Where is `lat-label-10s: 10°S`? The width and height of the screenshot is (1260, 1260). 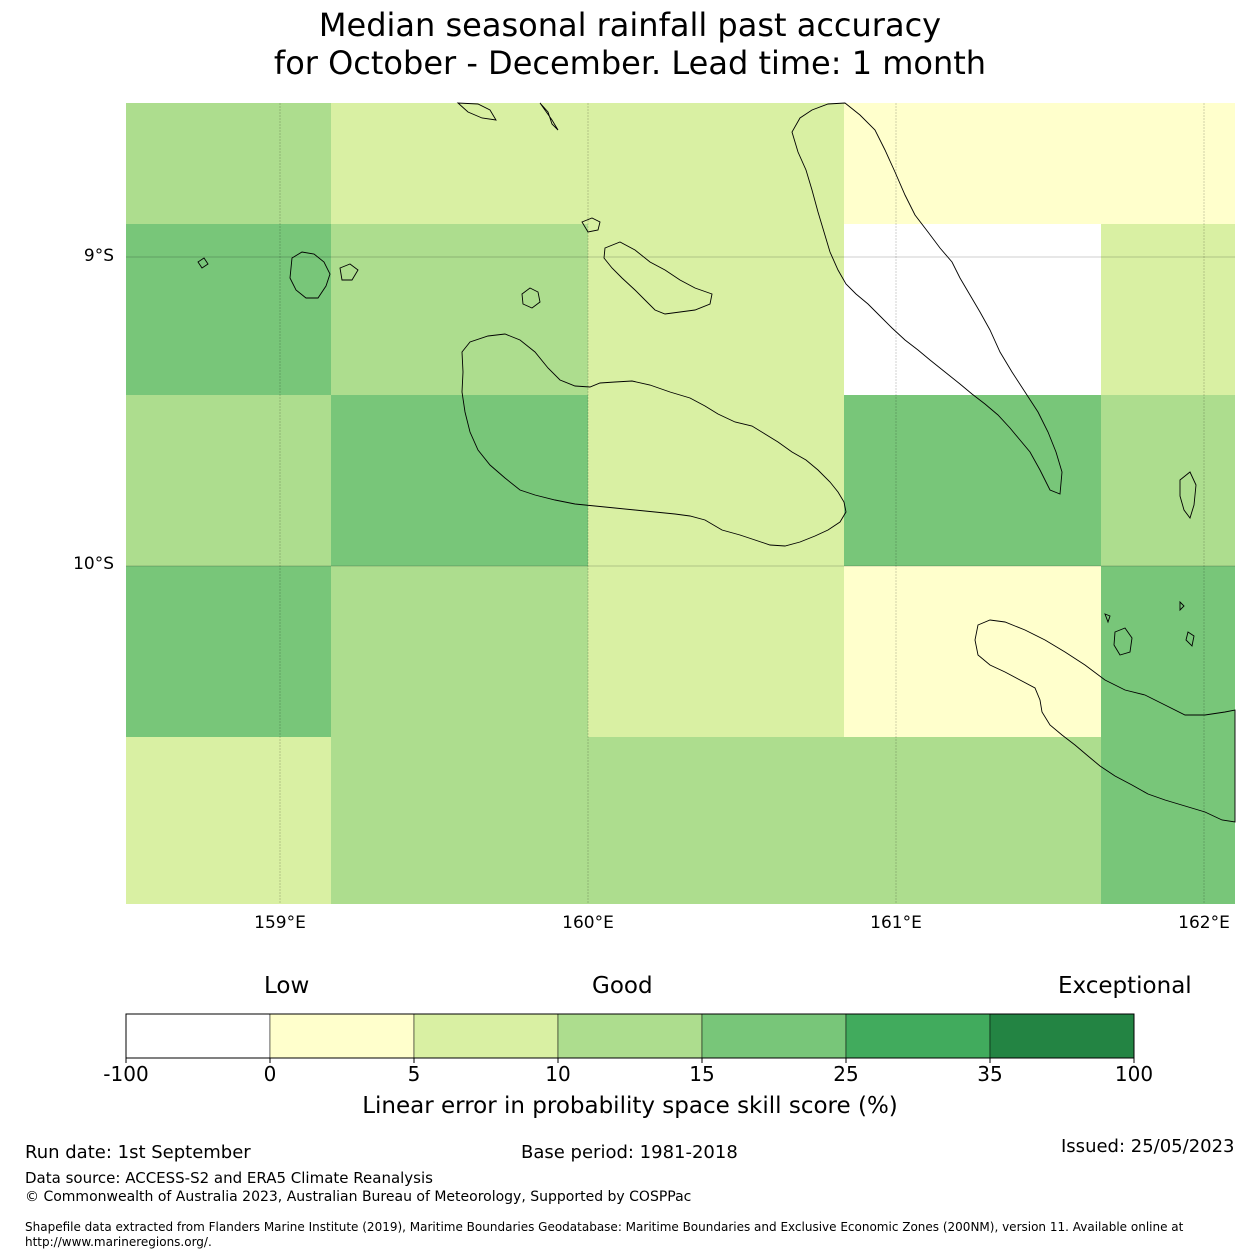 lat-label-10s: 10°S is located at coordinates (93, 564).